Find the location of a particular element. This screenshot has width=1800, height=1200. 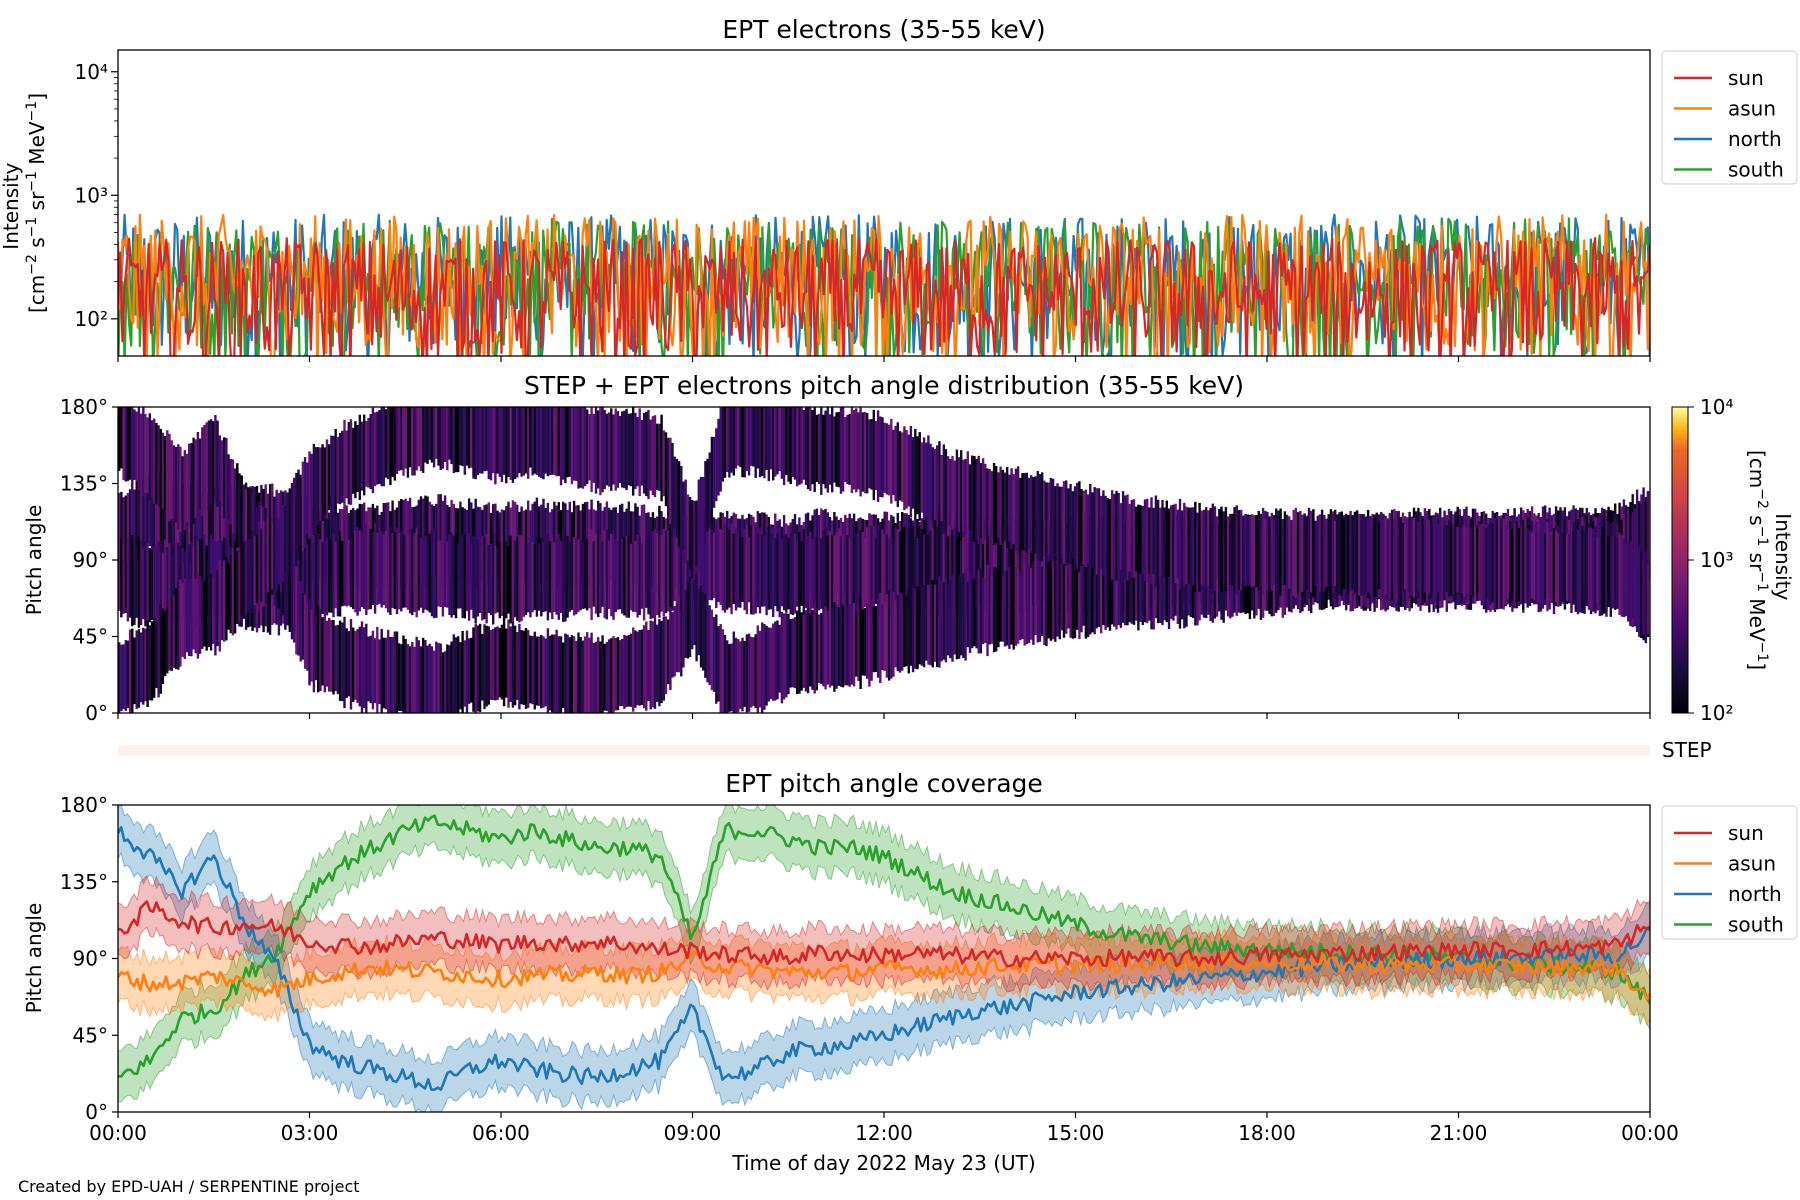

y-tick-label: 90° is located at coordinates (90, 560).